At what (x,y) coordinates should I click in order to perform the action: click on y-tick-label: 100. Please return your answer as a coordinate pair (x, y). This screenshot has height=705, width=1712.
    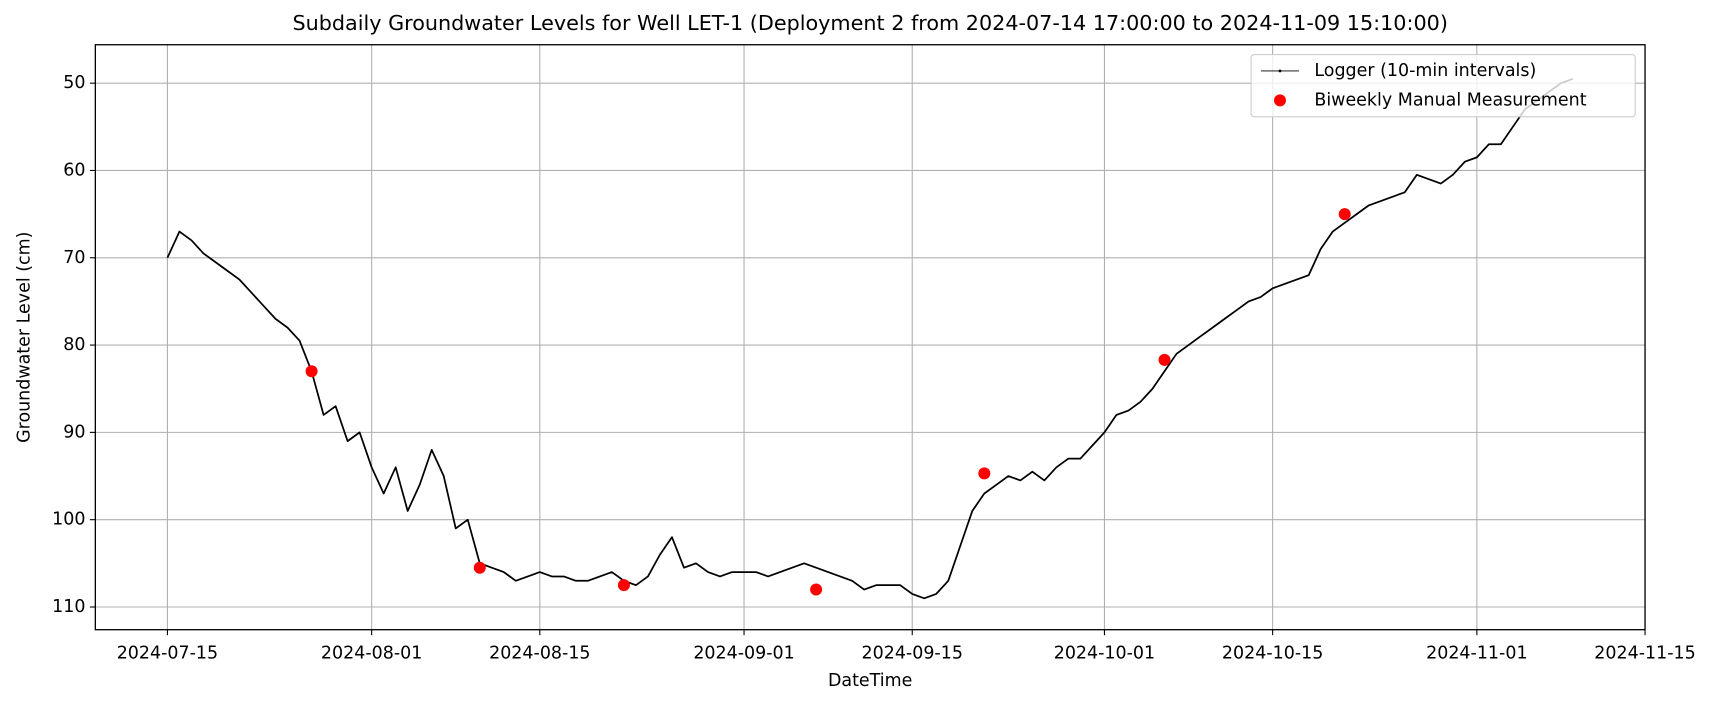
    Looking at the image, I should click on (68, 520).